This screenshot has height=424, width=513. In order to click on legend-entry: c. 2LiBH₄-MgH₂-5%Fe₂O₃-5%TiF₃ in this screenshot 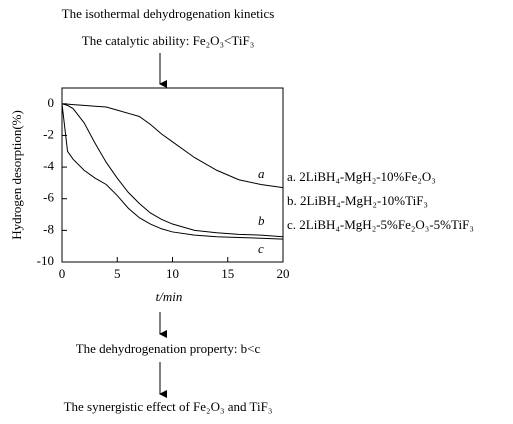, I will do `click(380, 224)`.